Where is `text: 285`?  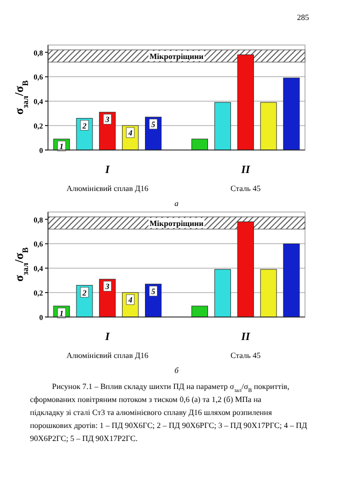 text: 285 is located at coordinates (303, 17).